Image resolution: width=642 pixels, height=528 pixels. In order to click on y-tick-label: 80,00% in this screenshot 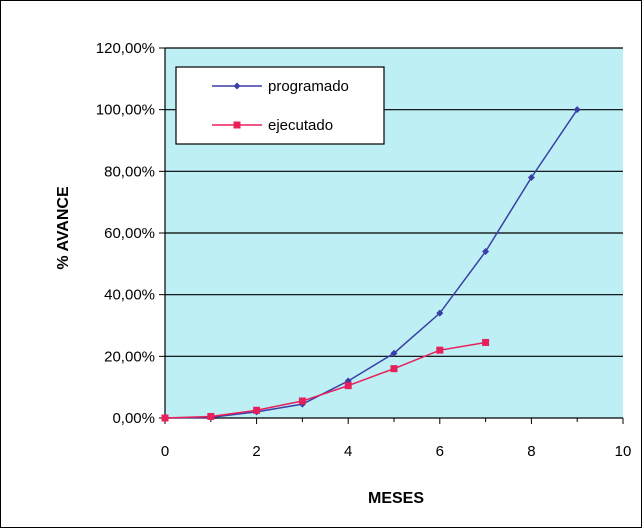, I will do `click(129, 171)`.